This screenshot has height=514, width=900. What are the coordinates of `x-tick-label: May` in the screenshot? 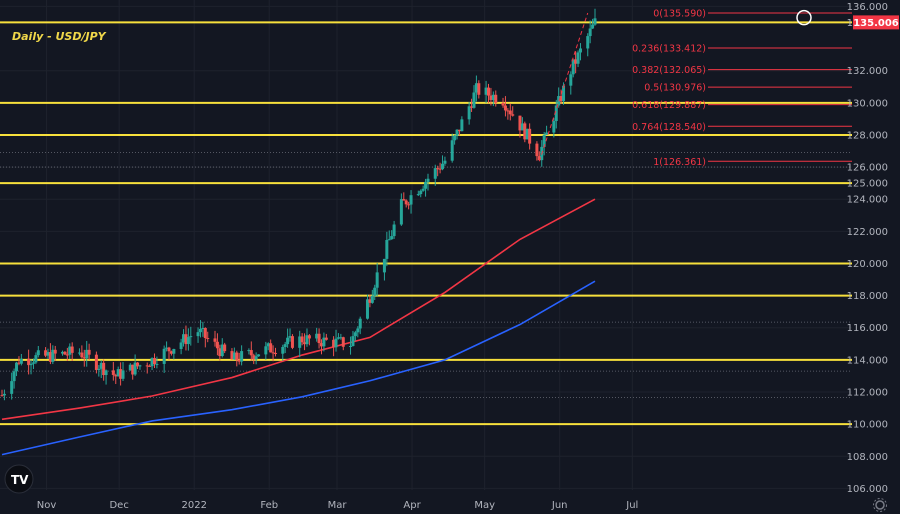 It's located at (484, 505).